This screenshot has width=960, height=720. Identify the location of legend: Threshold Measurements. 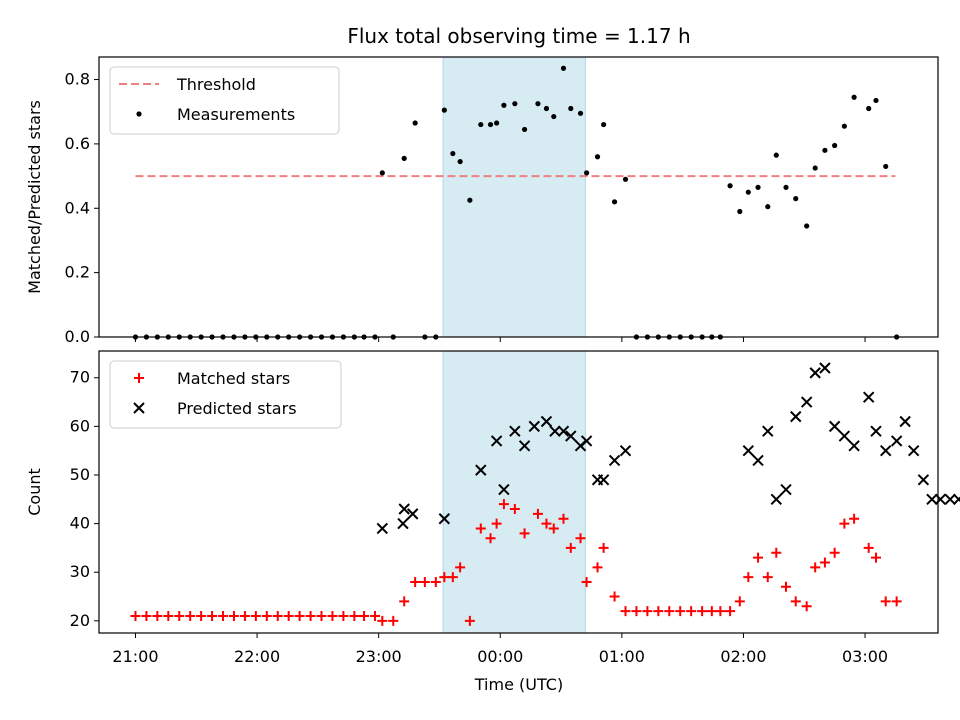
(224, 100).